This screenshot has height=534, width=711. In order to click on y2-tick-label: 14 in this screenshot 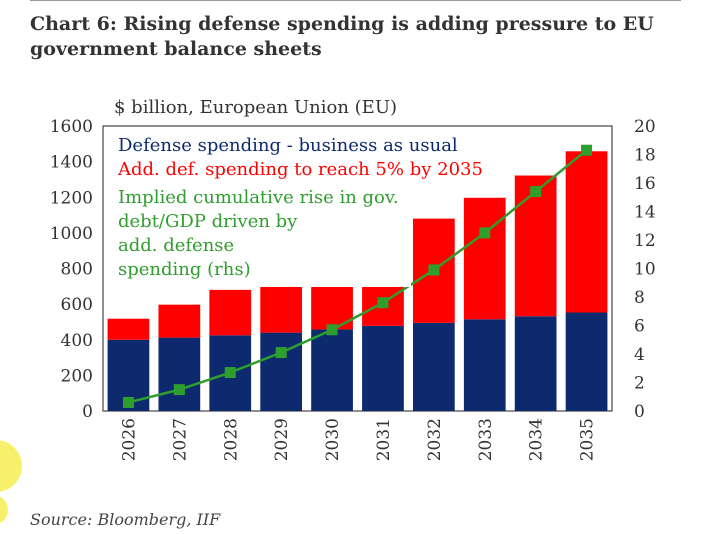, I will do `click(645, 213)`.